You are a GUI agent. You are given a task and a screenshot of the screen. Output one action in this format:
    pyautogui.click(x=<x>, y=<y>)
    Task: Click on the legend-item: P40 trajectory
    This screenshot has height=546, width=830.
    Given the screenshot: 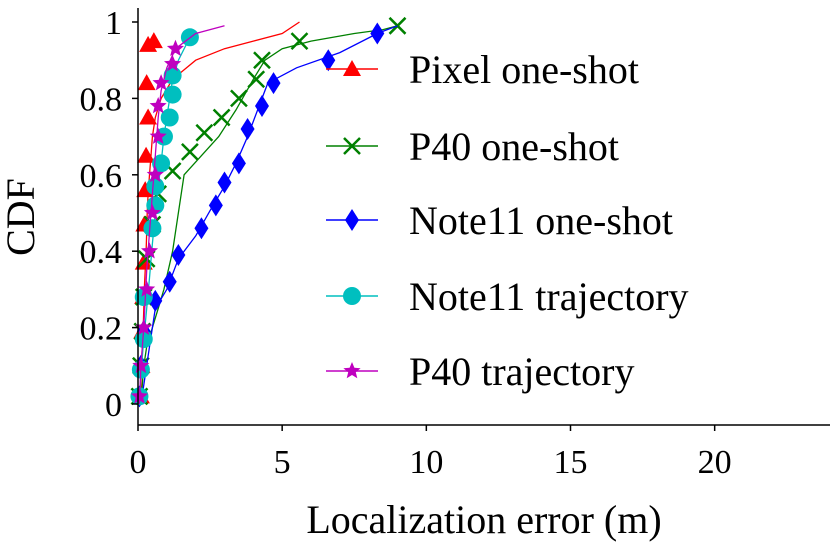 What is the action you would take?
    pyautogui.click(x=480, y=371)
    